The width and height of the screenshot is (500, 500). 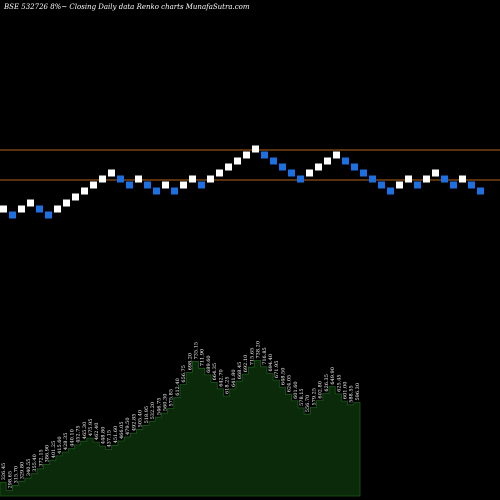 I want to click on volume-label-30: 656.75, so click(x=184, y=374).